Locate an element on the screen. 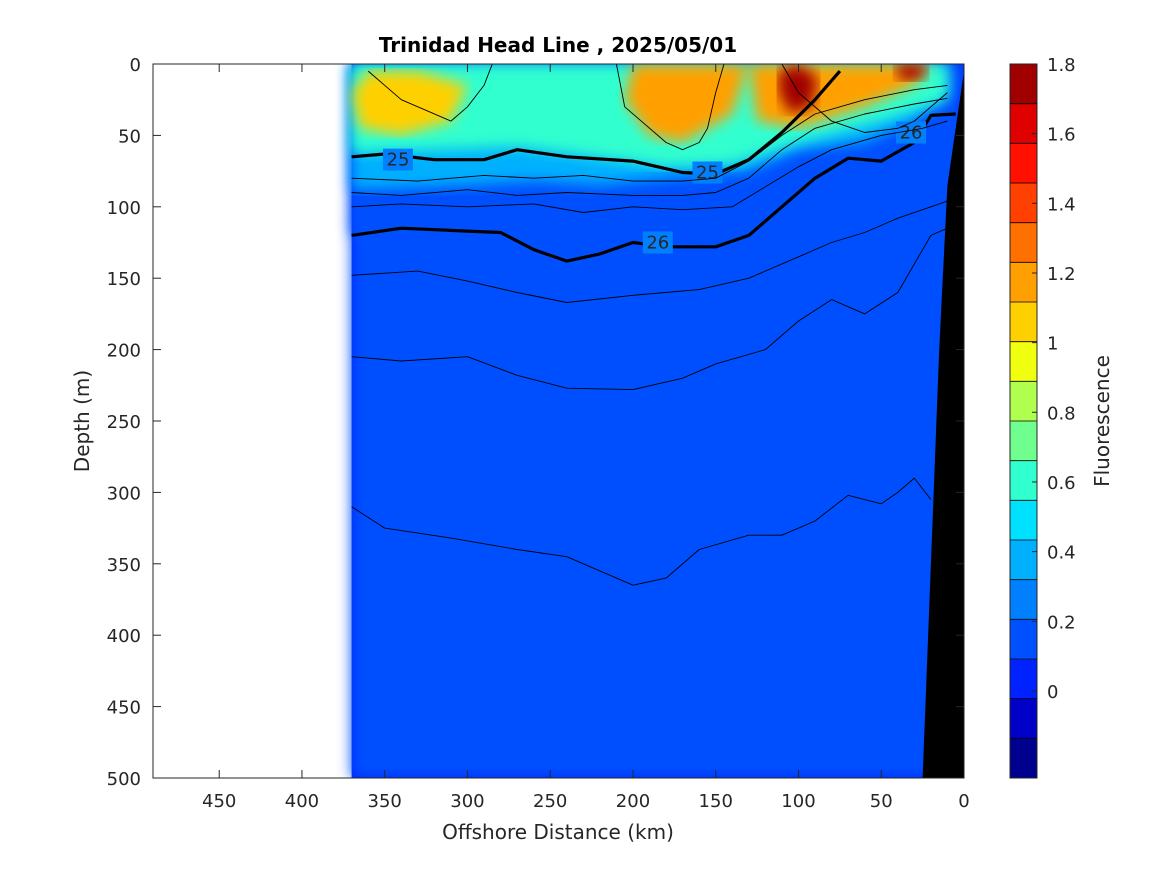 The height and width of the screenshot is (875, 1167). colorbar-tick-label: 1 is located at coordinates (1052, 344).